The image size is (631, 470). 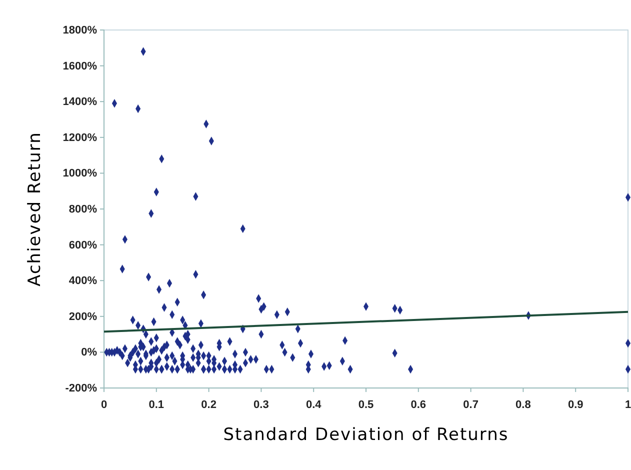 What do you see at coordinates (35, 209) in the screenshot?
I see `y-axis-title: Achieved Return` at bounding box center [35, 209].